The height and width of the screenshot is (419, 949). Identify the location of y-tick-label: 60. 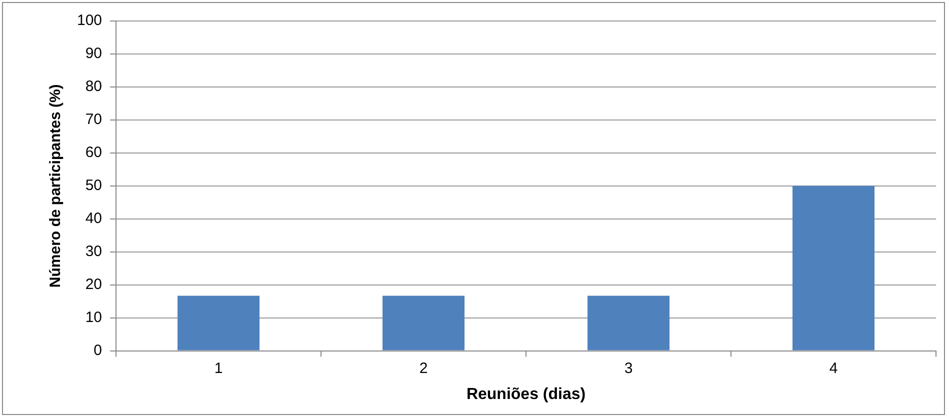
(93, 153).